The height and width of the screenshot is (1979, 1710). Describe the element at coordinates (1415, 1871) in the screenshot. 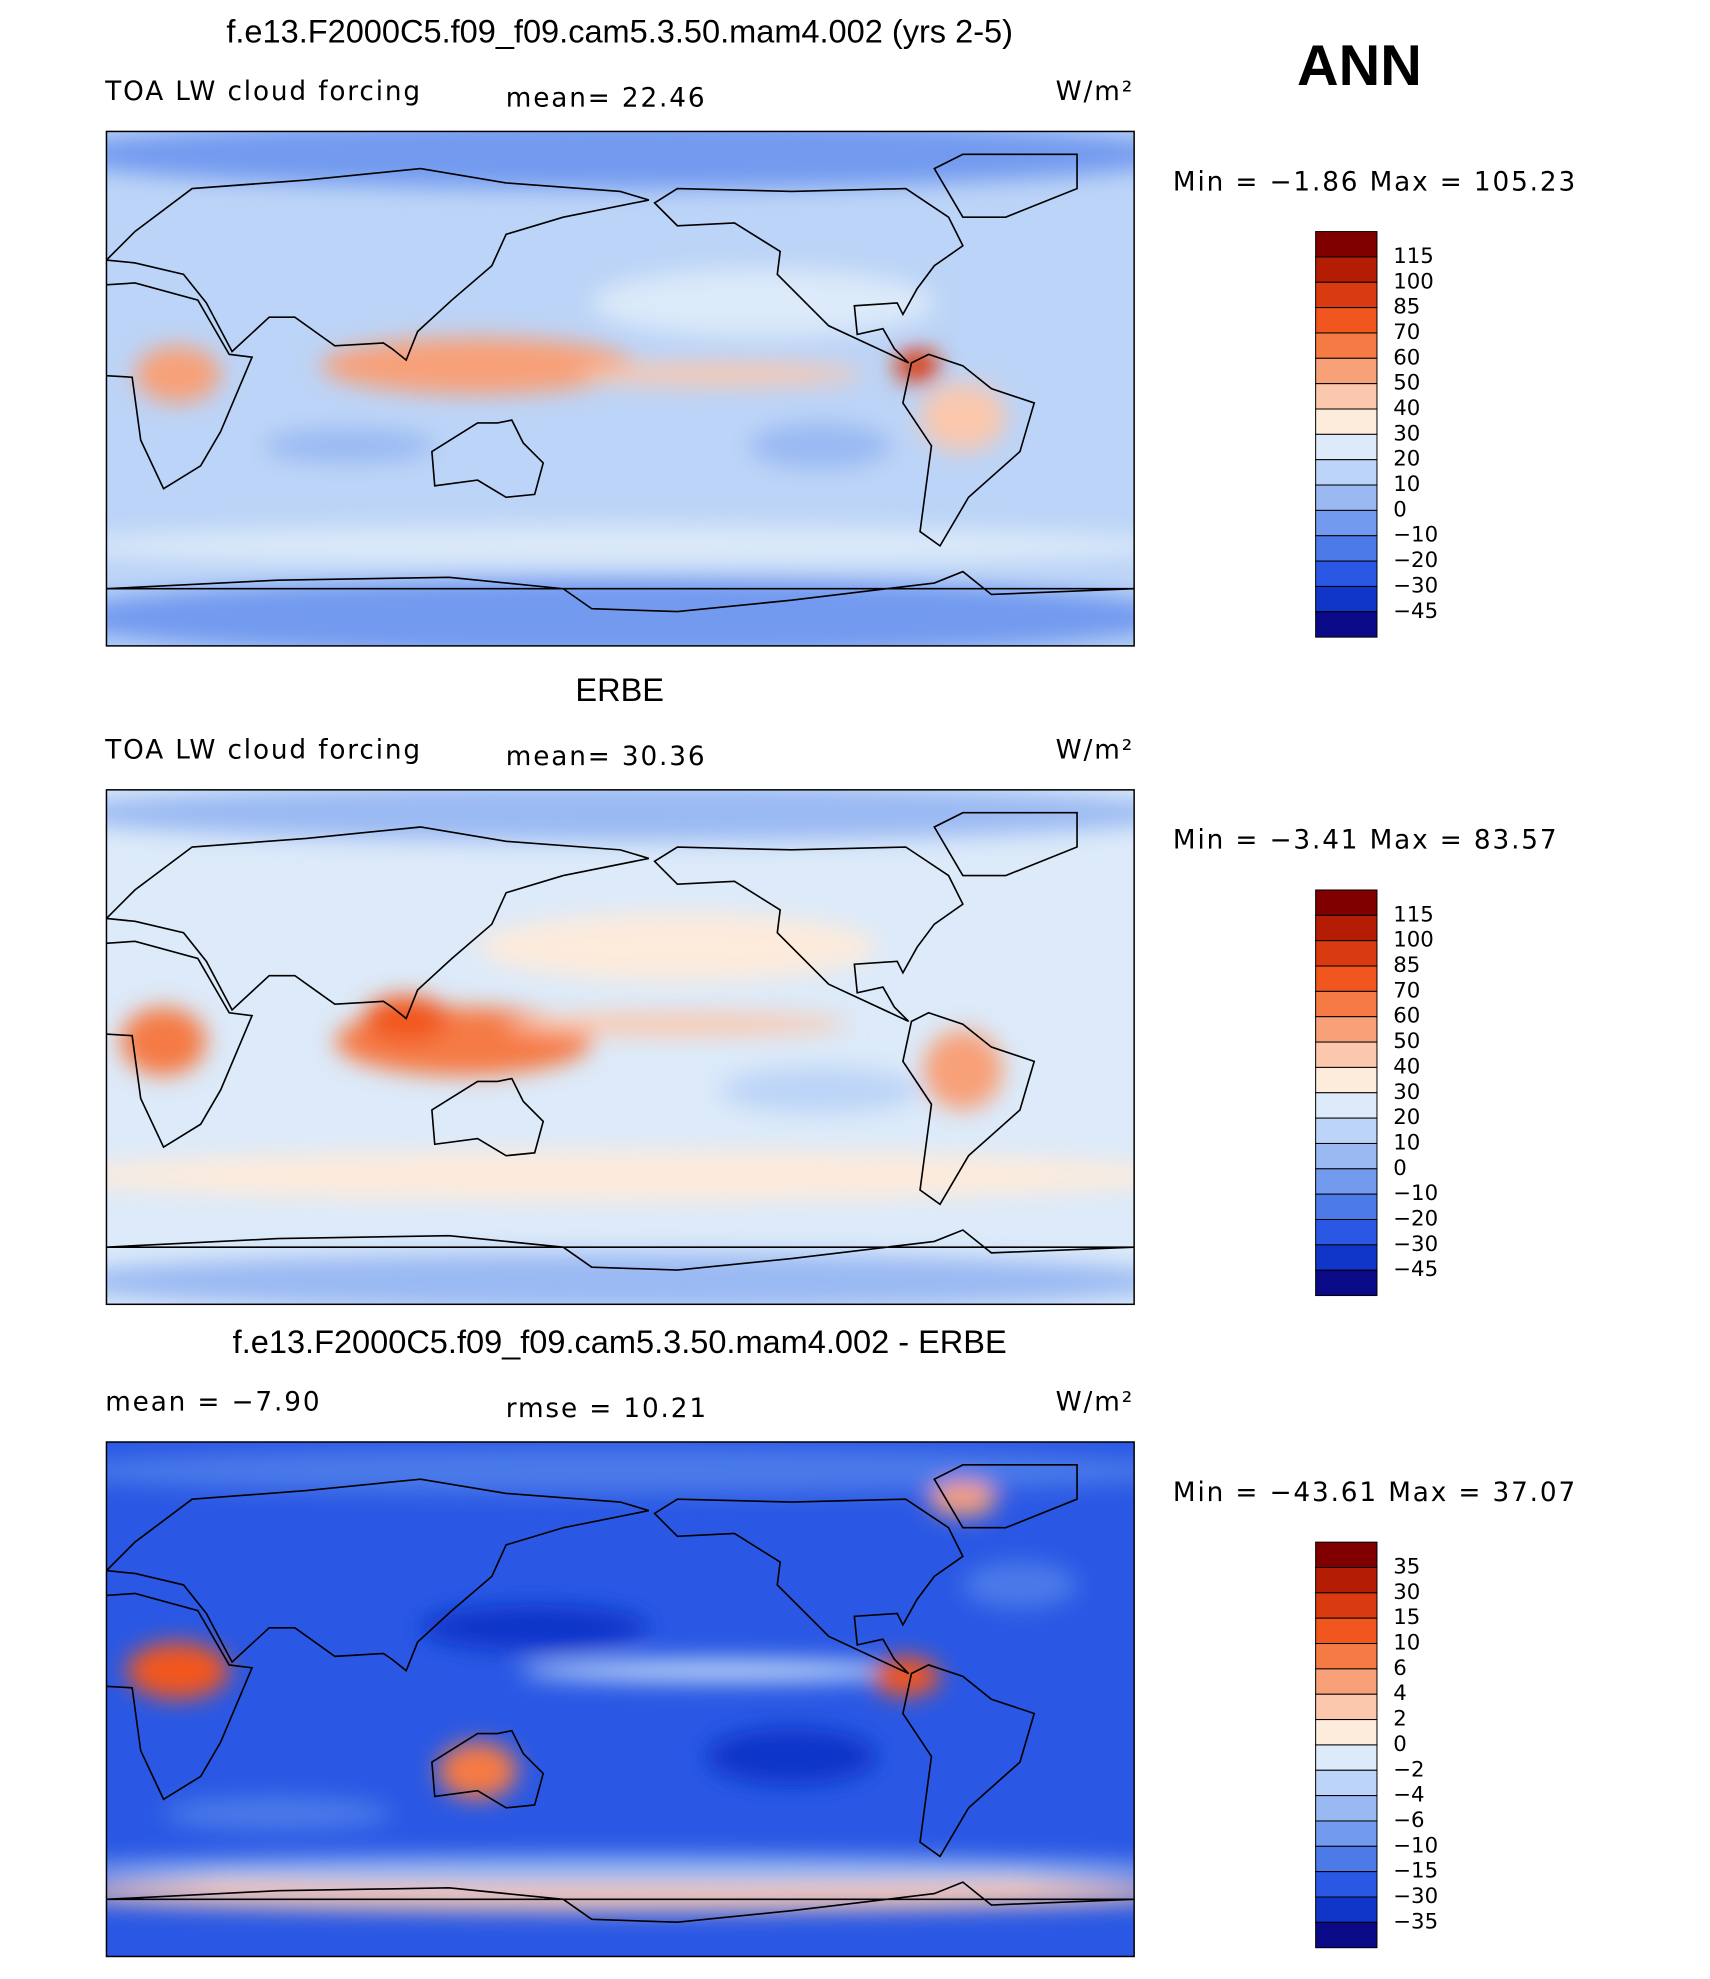

I see `colorbar-label: −15` at that location.